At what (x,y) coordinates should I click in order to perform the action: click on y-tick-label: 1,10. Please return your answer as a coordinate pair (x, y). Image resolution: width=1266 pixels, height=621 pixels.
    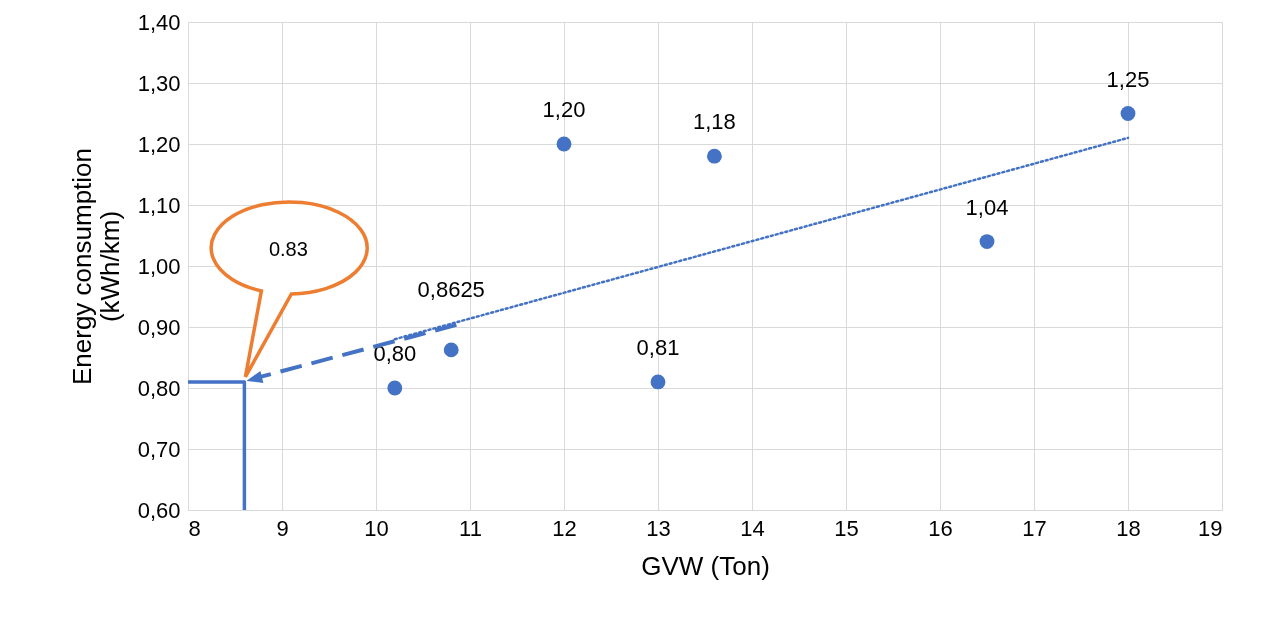
    Looking at the image, I should click on (159, 205).